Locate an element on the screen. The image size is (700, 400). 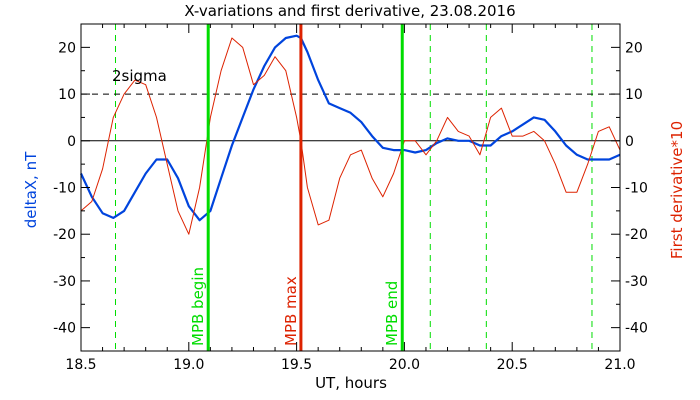
x-tick-label-3: 20.0 is located at coordinates (404, 365).